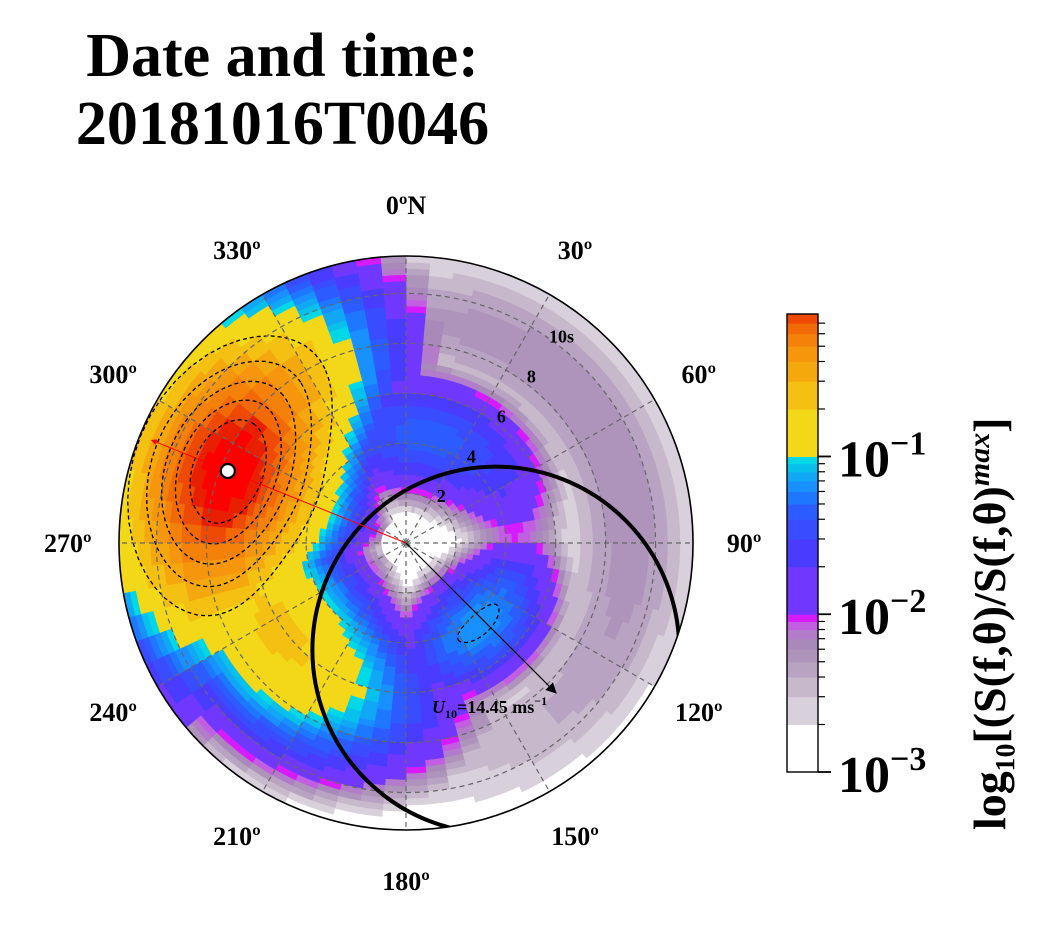  I want to click on colorbar-tick-exp: −1, so click(908, 443).